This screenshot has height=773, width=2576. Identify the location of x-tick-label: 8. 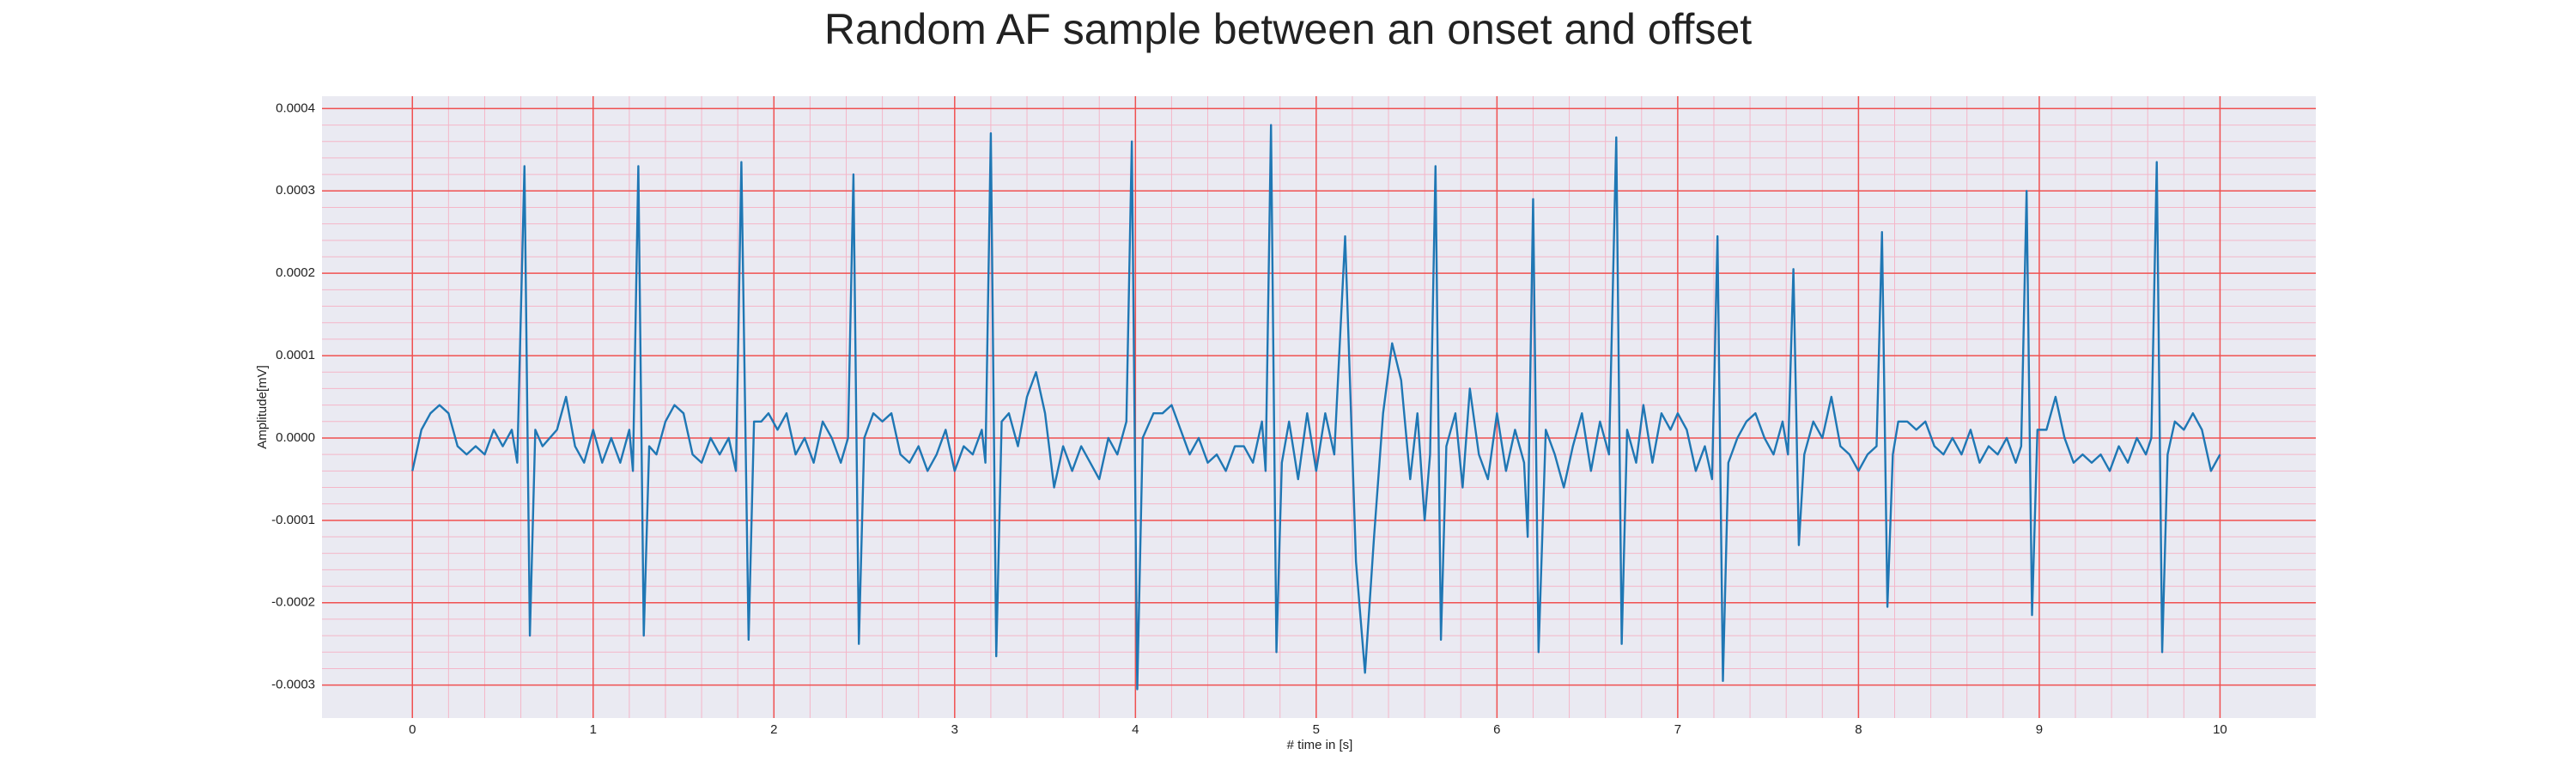
(1858, 729).